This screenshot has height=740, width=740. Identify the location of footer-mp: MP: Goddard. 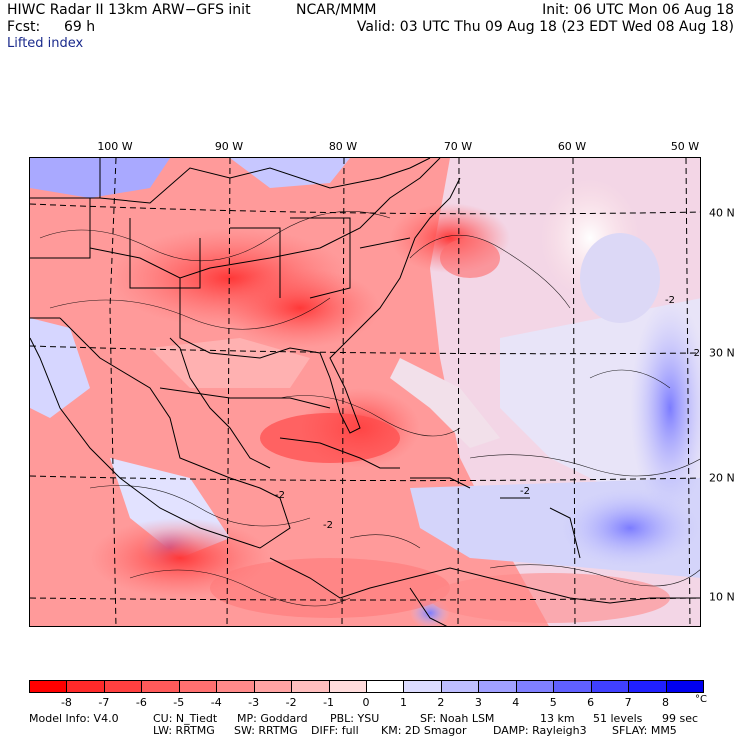
(272, 718).